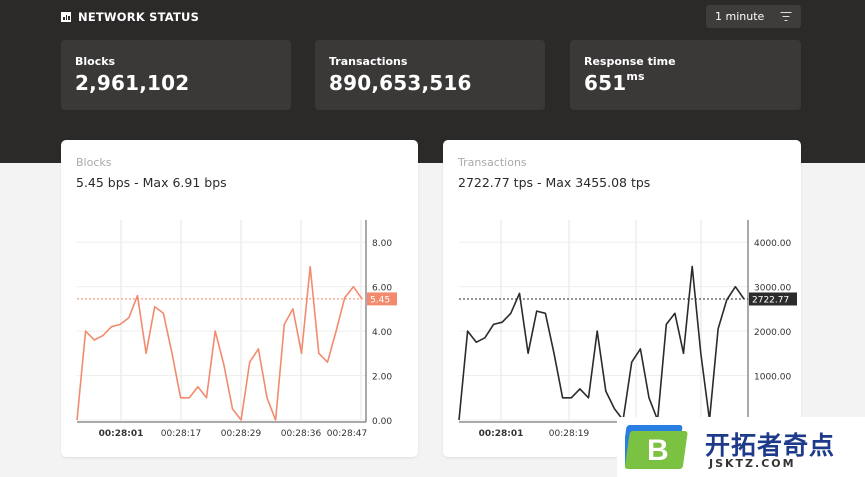  I want to click on watermark-brand: 开拓者奇点, so click(770, 445).